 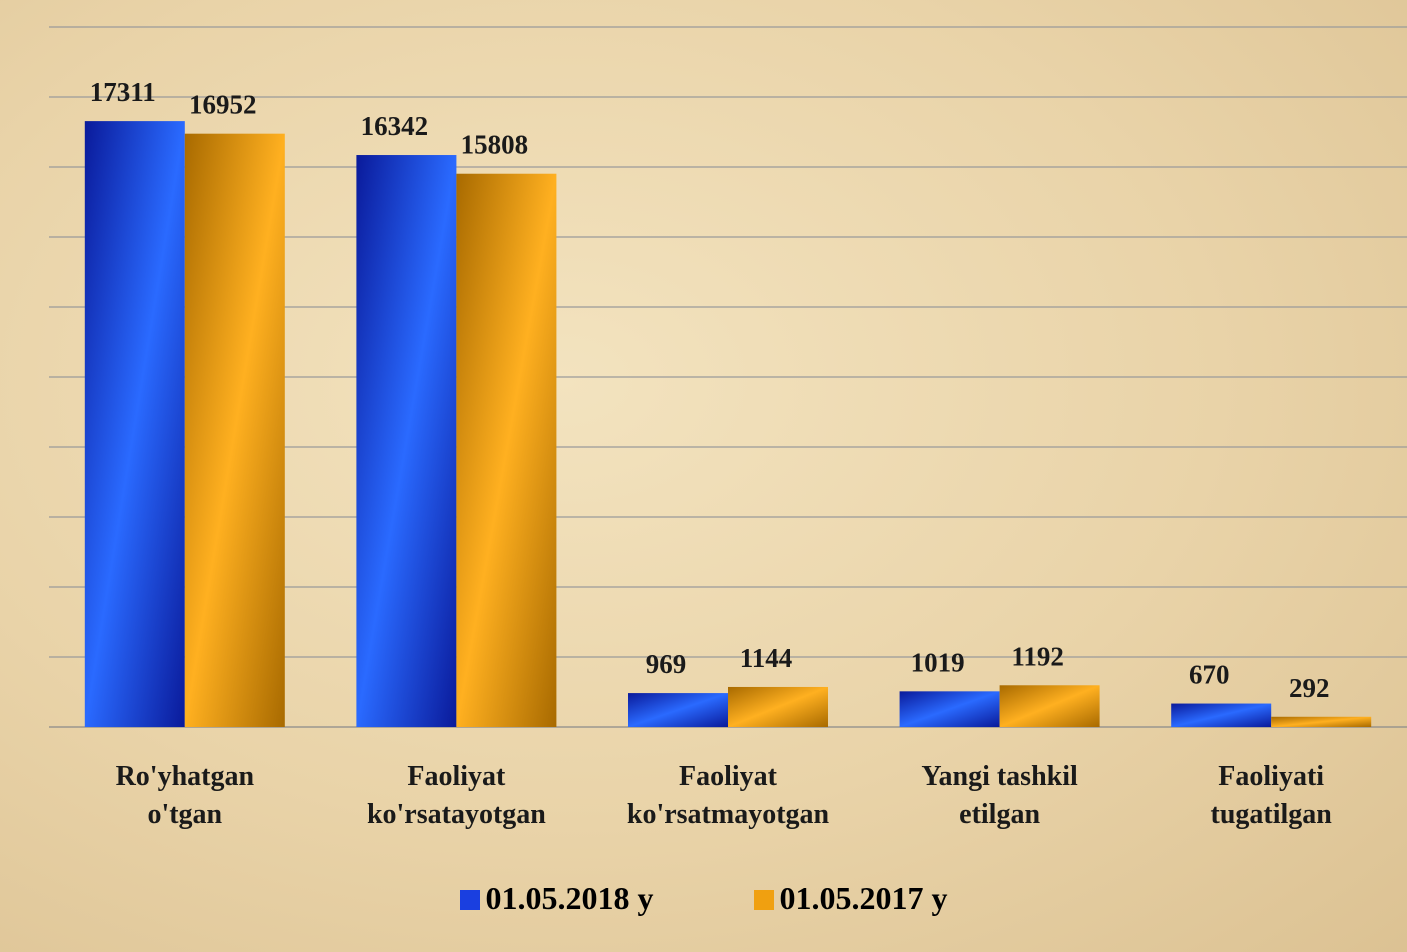 I want to click on value-label: 969, so click(x=666, y=664).